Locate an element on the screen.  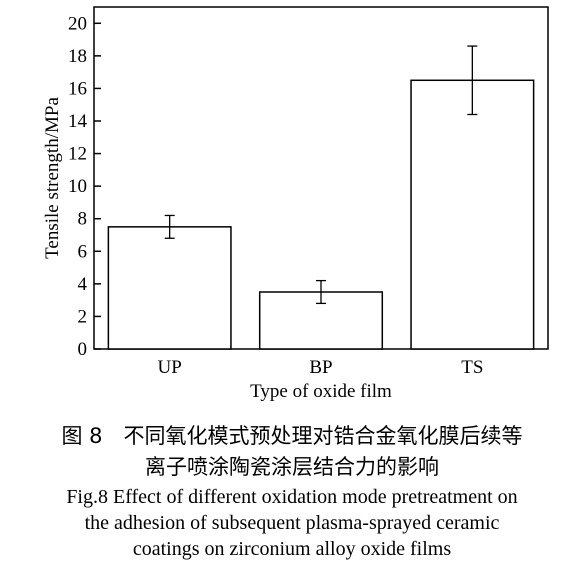
x-axis-label: Type of oxide film is located at coordinates (321, 391).